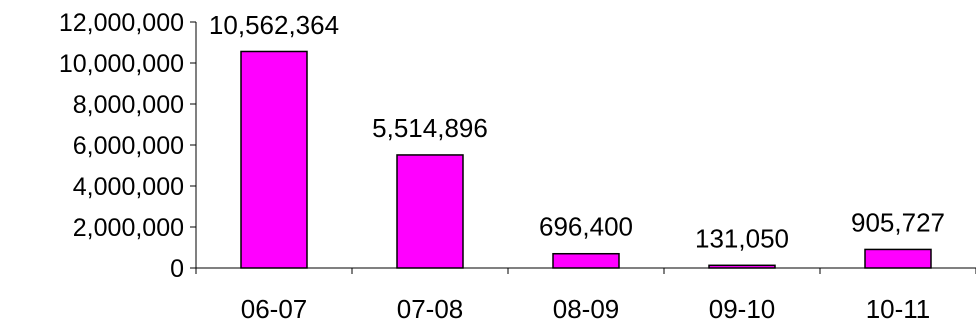 This screenshot has height=332, width=976. Describe the element at coordinates (274, 25) in the screenshot. I see `data-label: 10,562,364` at that location.